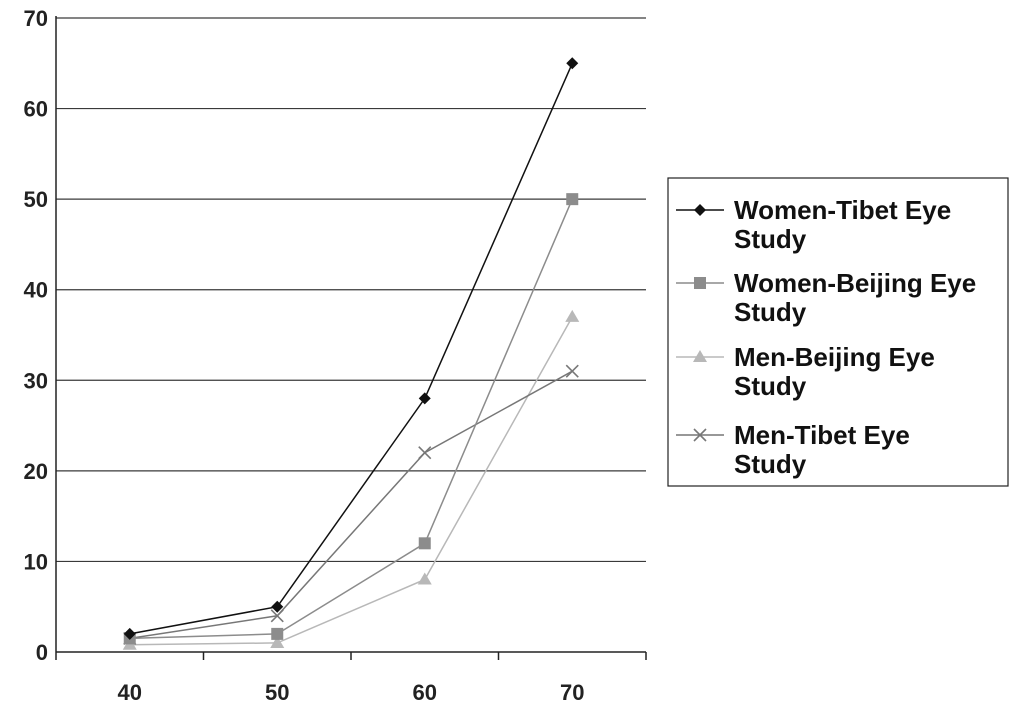  I want to click on y-tick-label: 30, so click(36, 380).